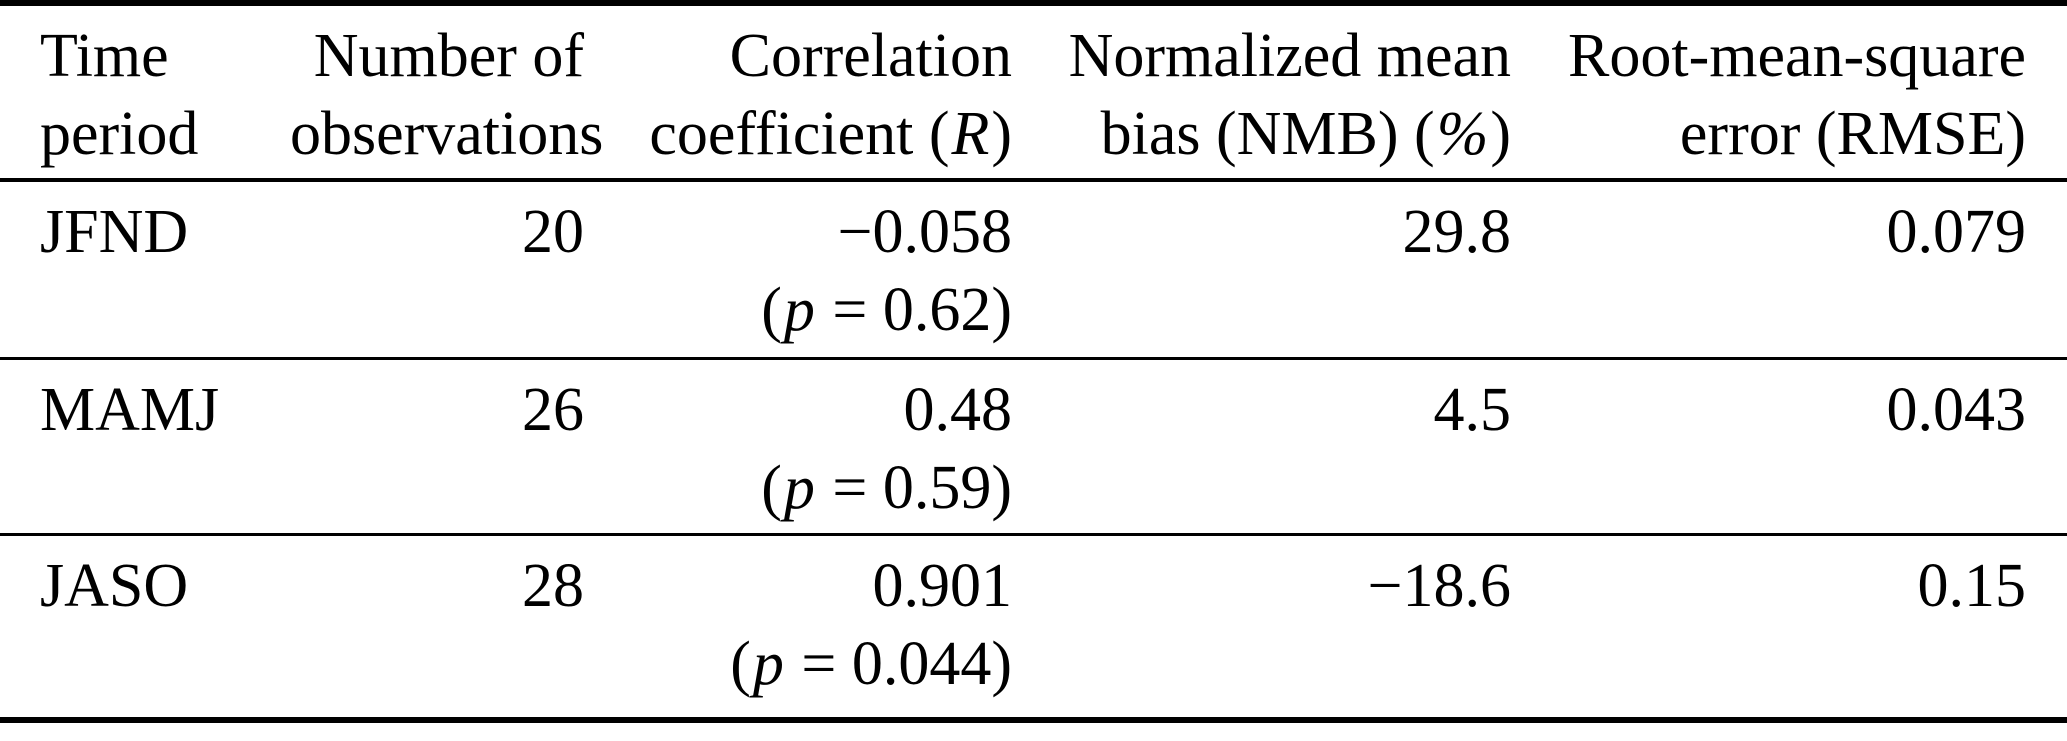 Image resolution: width=2067 pixels, height=741 pixels. What do you see at coordinates (1972, 585) in the screenshot?
I see `cell-rmse: 0.15` at bounding box center [1972, 585].